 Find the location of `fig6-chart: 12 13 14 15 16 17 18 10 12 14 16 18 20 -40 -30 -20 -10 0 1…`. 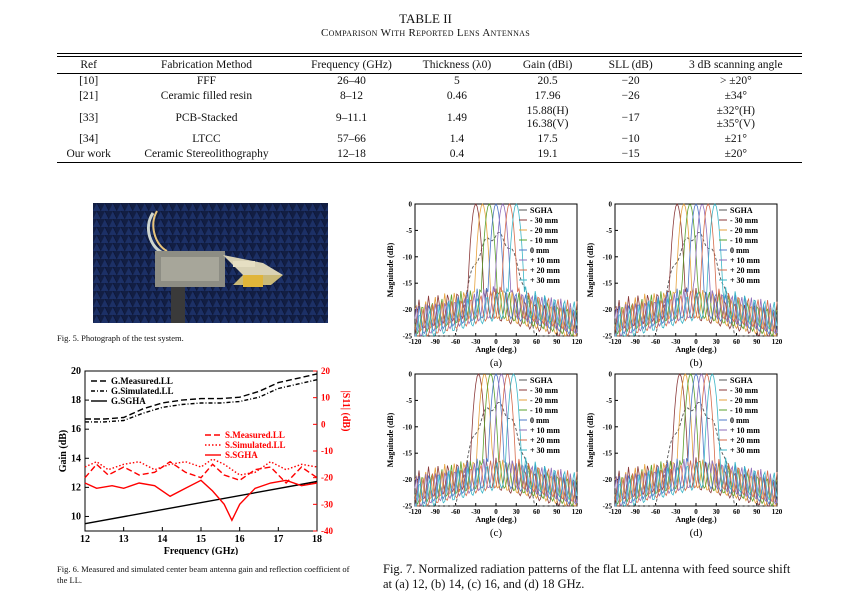

fig6-chart: 12 13 14 15 16 17 18 10 12 14 16 18 20 -40 -30 -20 -10 0 1… is located at coordinates (204, 460).